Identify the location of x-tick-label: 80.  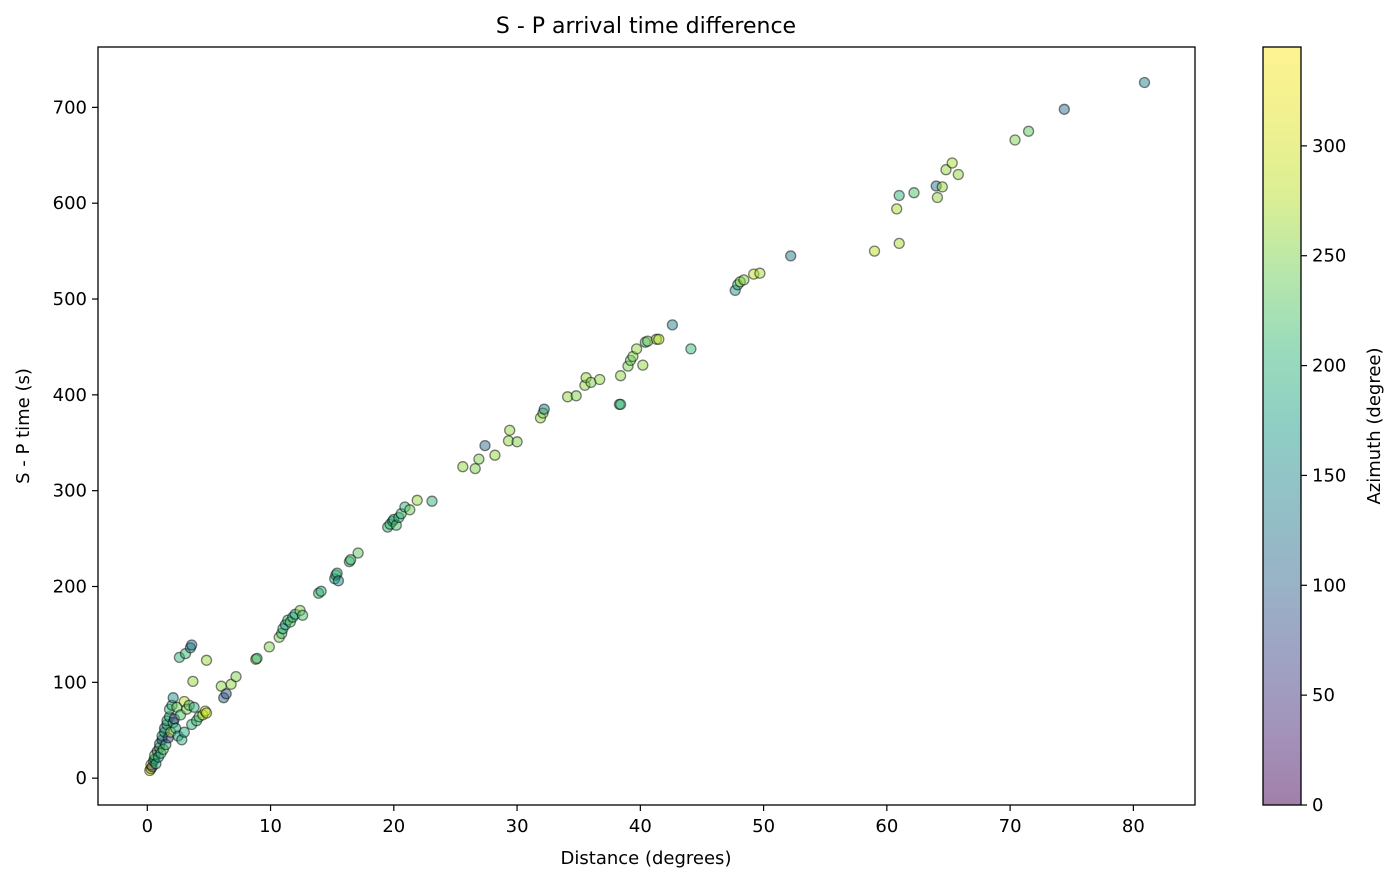
(1133, 826).